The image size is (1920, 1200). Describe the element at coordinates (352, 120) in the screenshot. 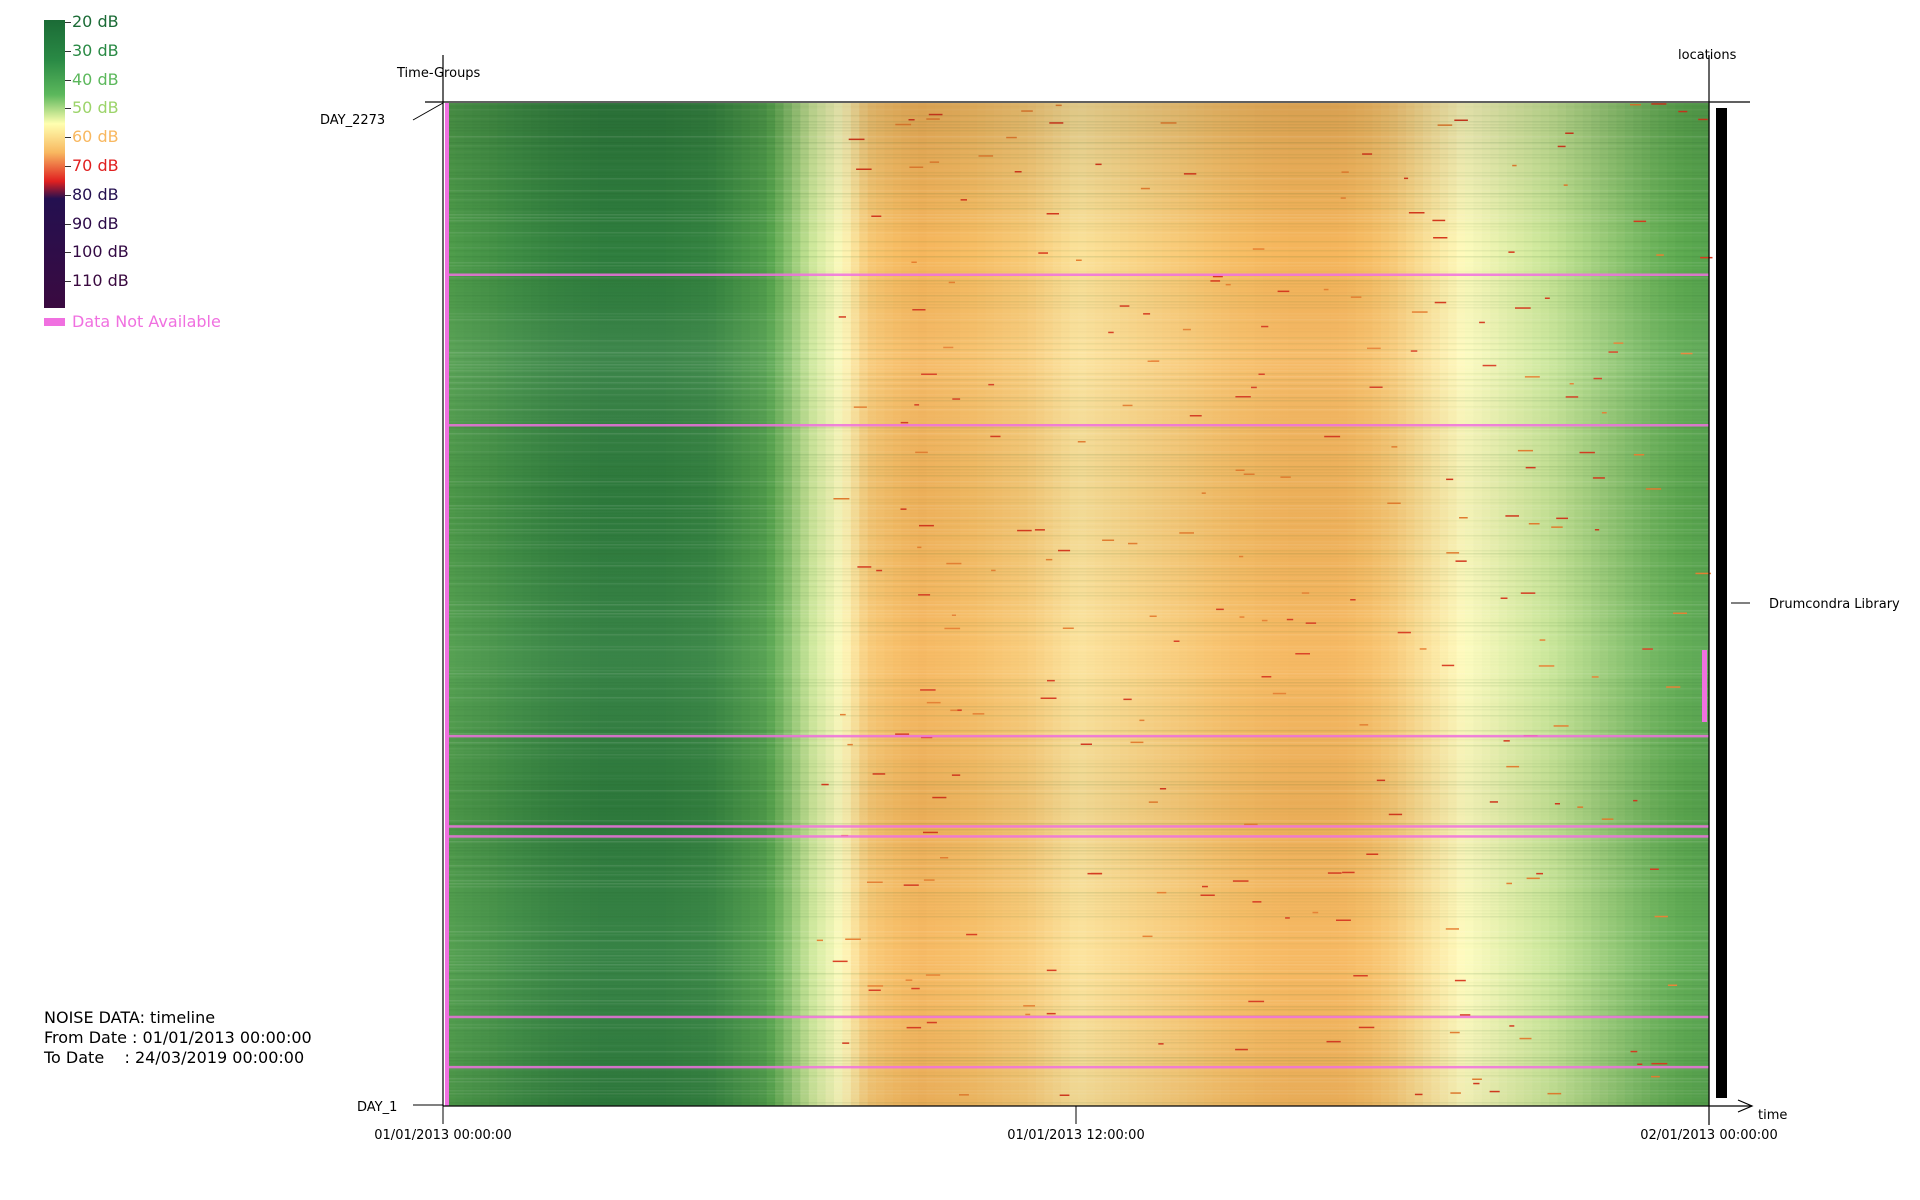

I see `y-top-label: DAY_2273` at that location.